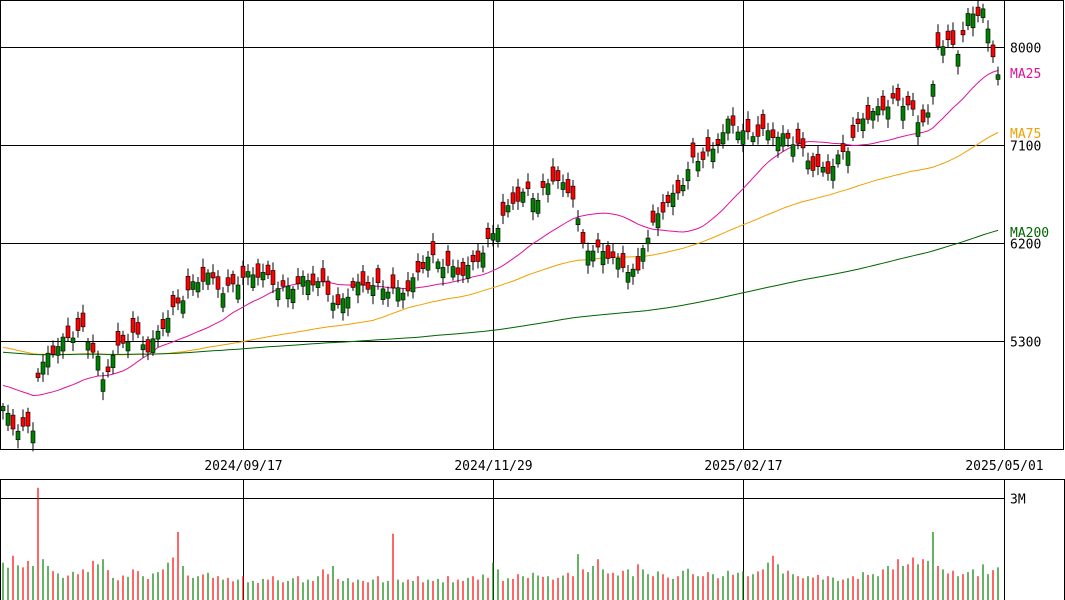  I want to click on price-tick-label: 8000, so click(1025, 49).